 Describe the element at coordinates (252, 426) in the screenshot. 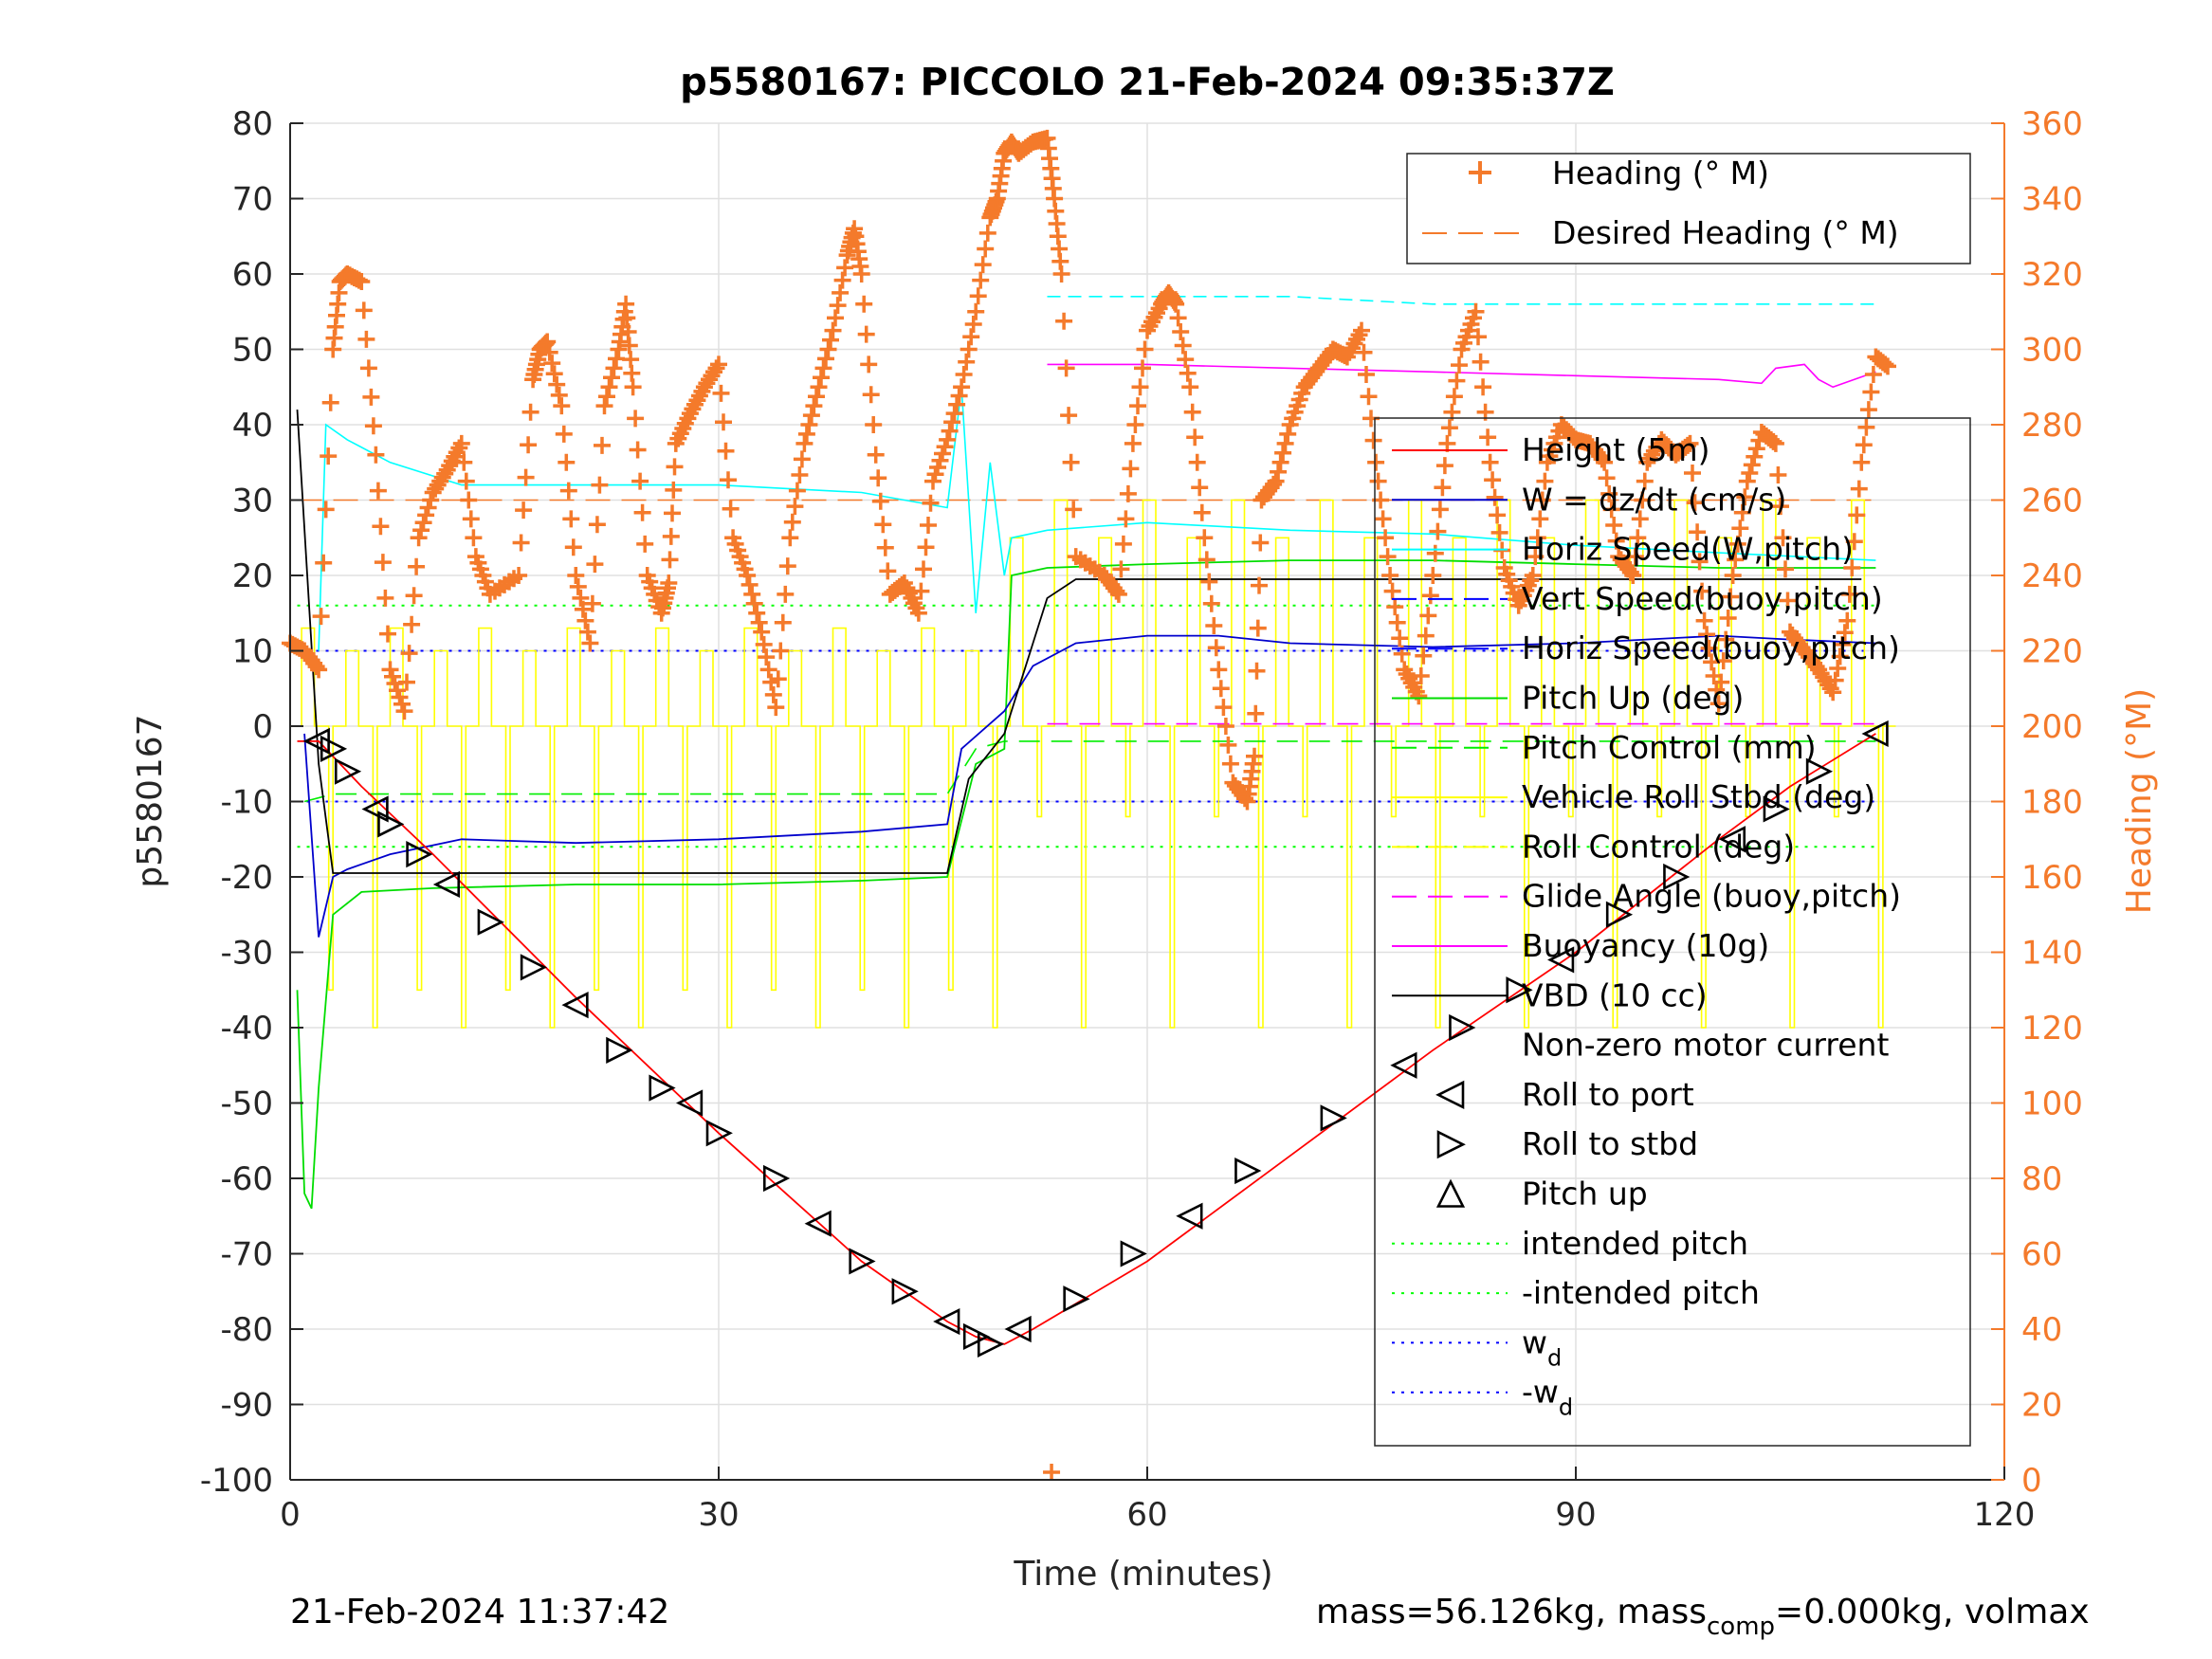

I see `y-tick-label: 40` at that location.